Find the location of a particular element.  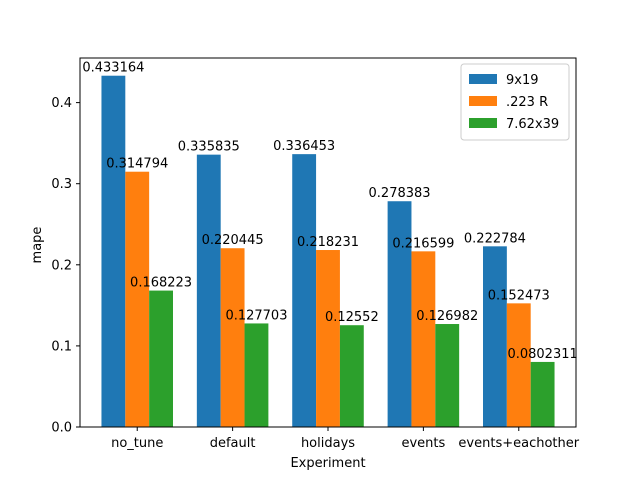

y-tick-label: 0.1 is located at coordinates (61, 346).